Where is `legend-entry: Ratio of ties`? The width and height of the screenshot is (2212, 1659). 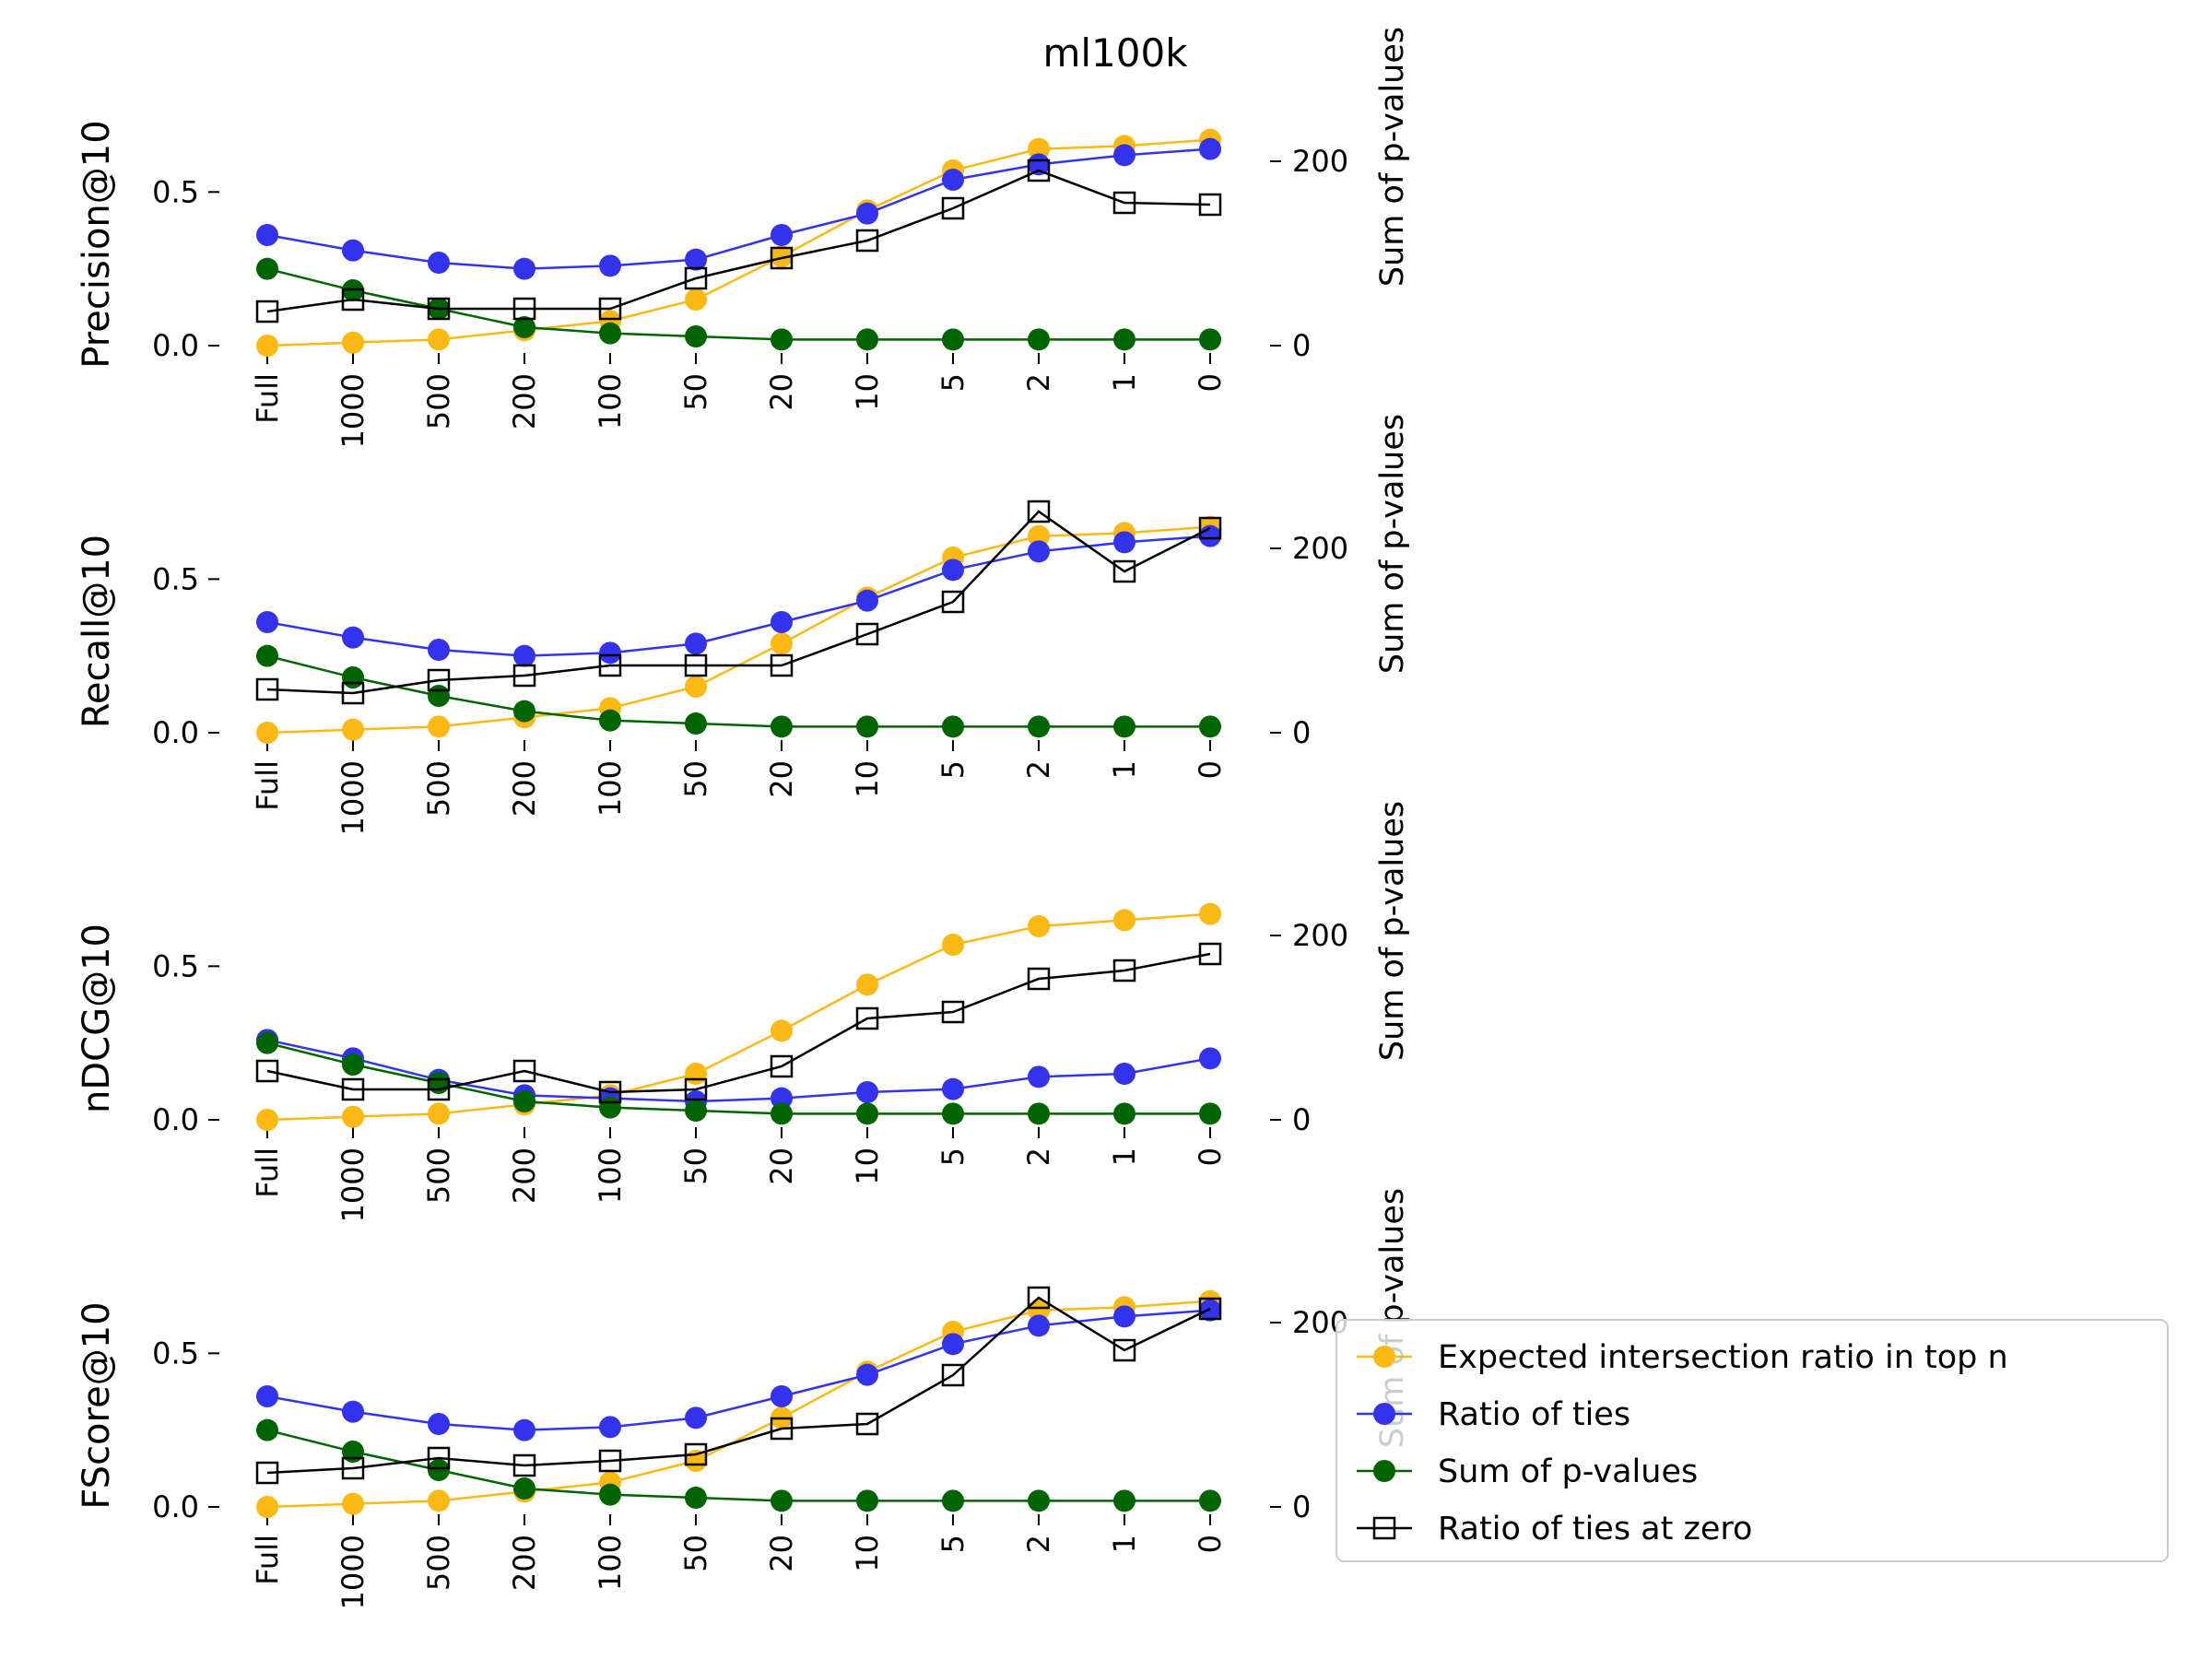
legend-entry: Ratio of ties is located at coordinates (1493, 1414).